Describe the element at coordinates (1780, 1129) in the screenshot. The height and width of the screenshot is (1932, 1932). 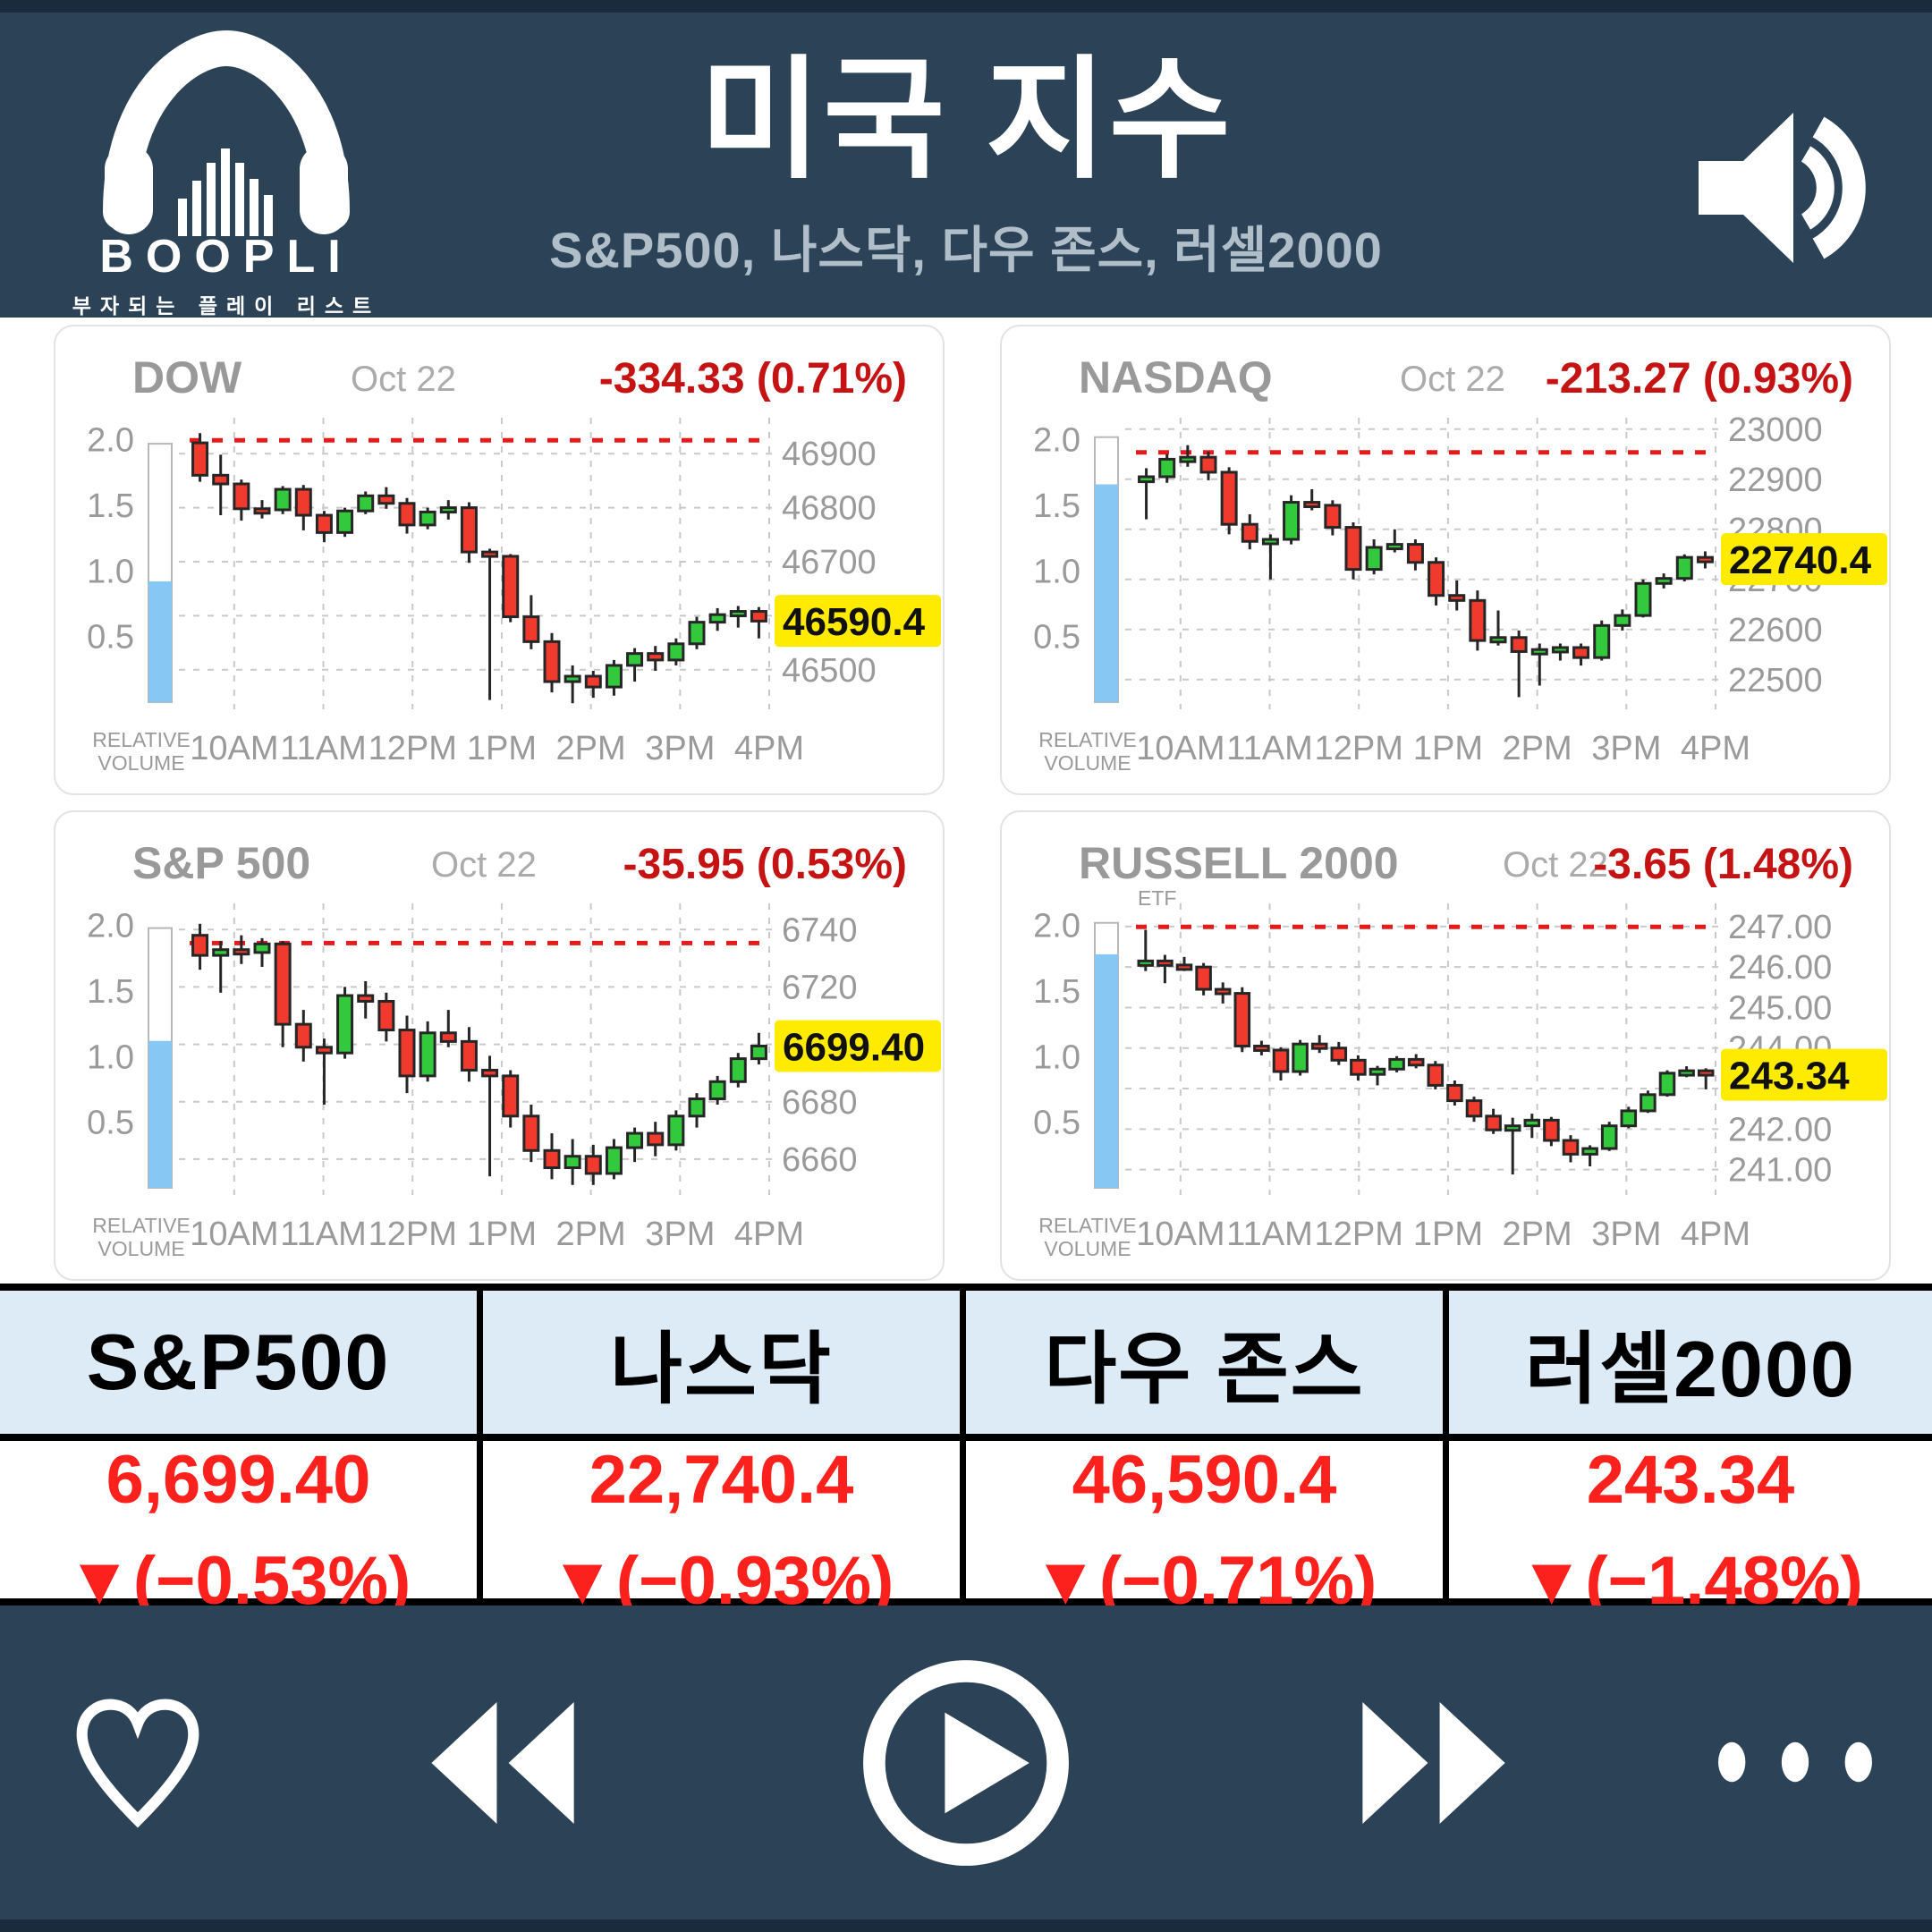
I see `svg-text: 242.00` at that location.